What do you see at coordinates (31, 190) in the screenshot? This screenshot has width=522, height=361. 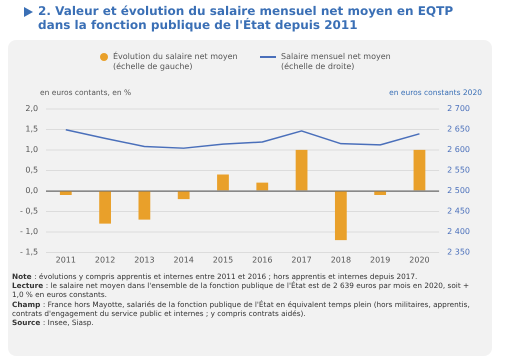 I see `y-tick-label: 0,0` at bounding box center [31, 190].